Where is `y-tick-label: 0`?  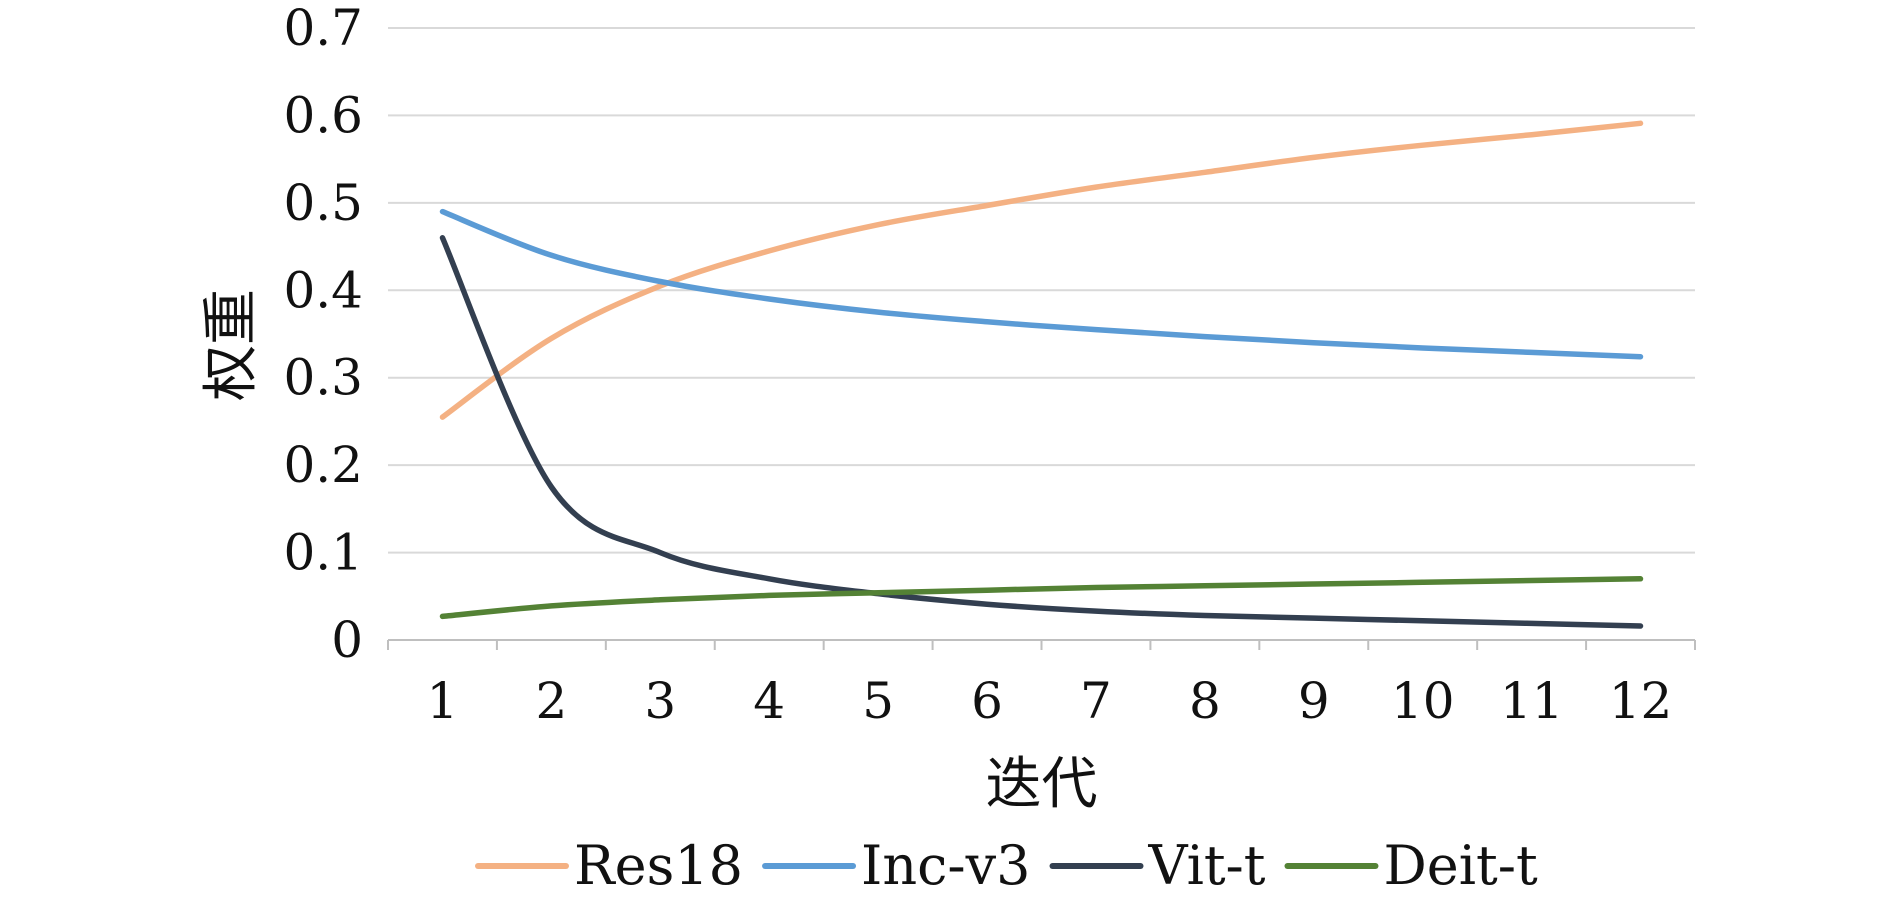 y-tick-label: 0 is located at coordinates (347, 640).